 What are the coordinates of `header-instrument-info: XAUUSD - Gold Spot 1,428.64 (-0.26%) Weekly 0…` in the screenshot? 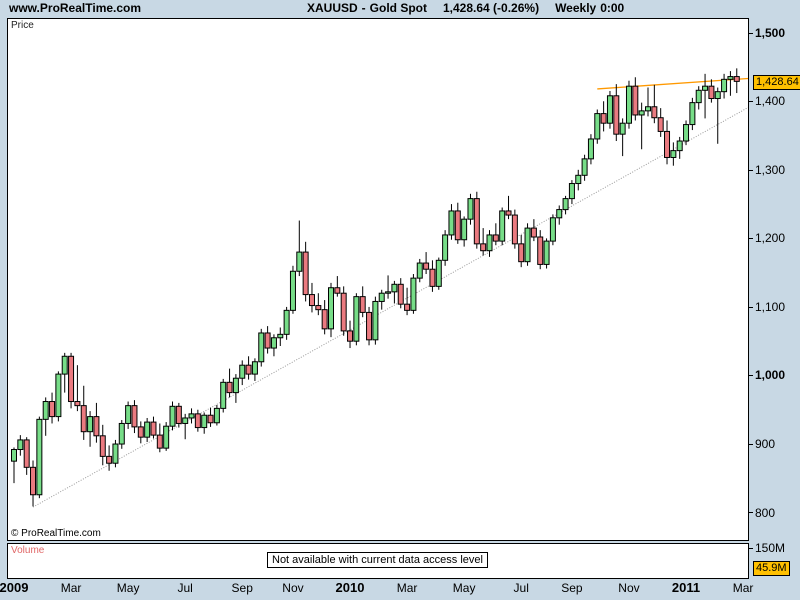 It's located at (467, 8).